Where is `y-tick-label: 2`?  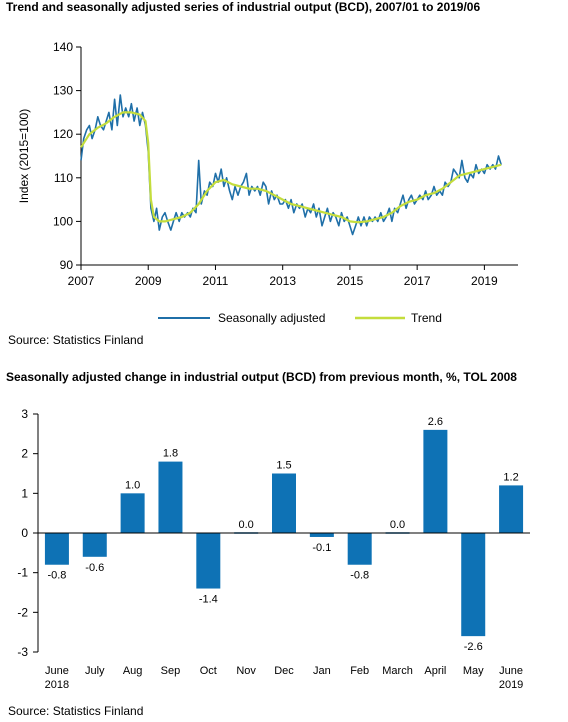
y-tick-label: 2 is located at coordinates (24, 454).